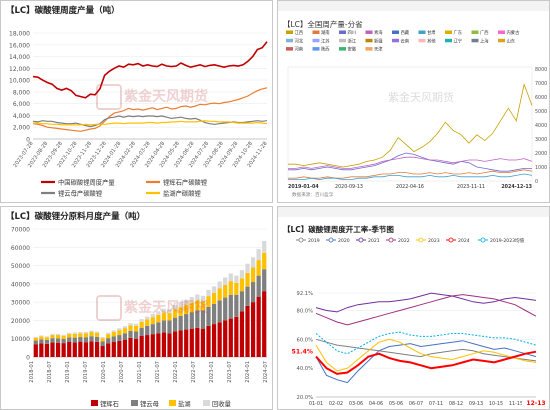 This screenshot has width=550, height=410. Describe the element at coordinates (352, 33) in the screenshot. I see `legend-label: 四川` at that location.